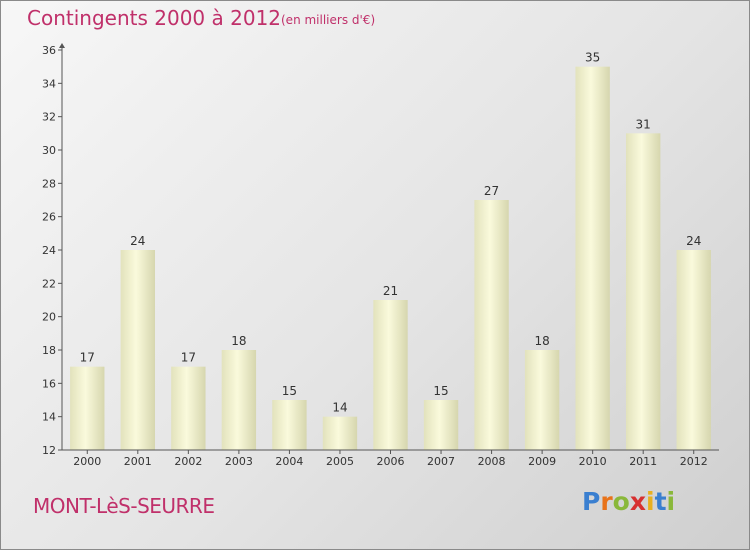  Describe the element at coordinates (49, 150) in the screenshot. I see `y-tick-label: 30` at that location.